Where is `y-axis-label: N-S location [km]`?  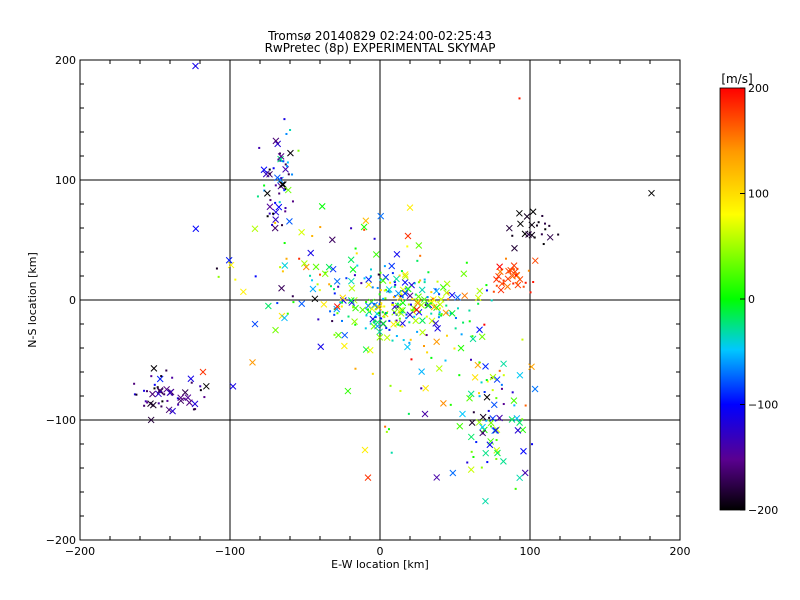
y-axis-label: N-S location [km] is located at coordinates (32, 300).